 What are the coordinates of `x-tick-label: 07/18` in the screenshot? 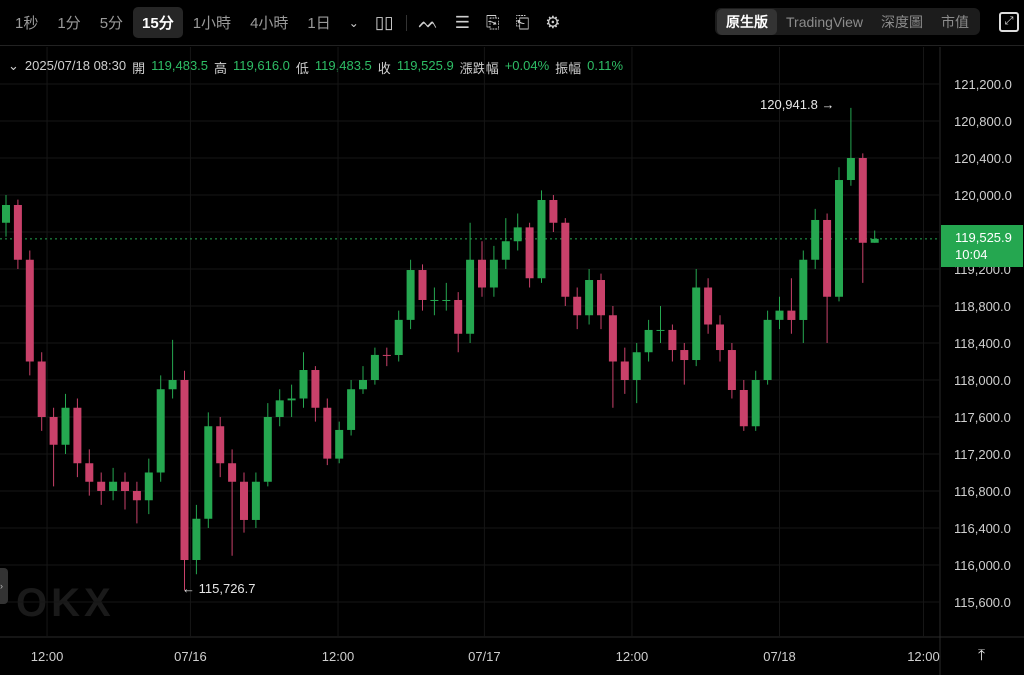 It's located at (779, 656).